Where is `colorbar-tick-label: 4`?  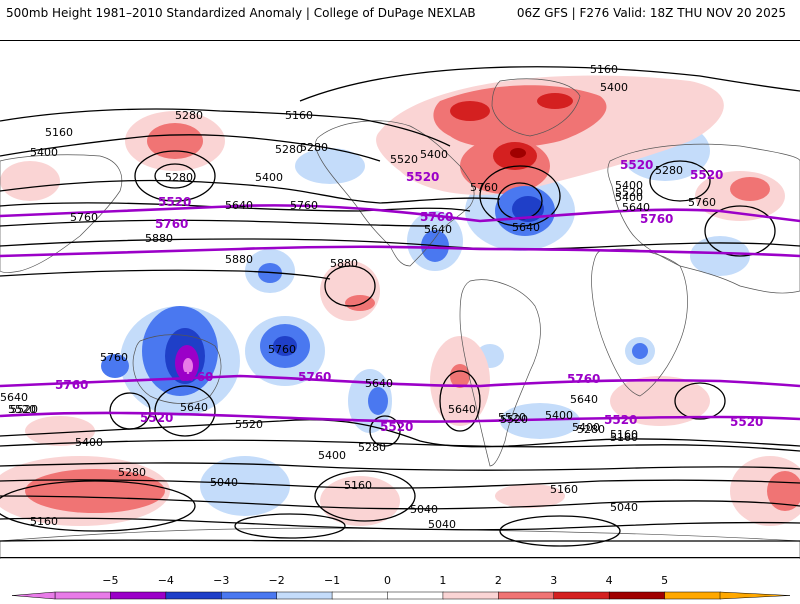 colorbar-tick-label: 4 is located at coordinates (609, 580).